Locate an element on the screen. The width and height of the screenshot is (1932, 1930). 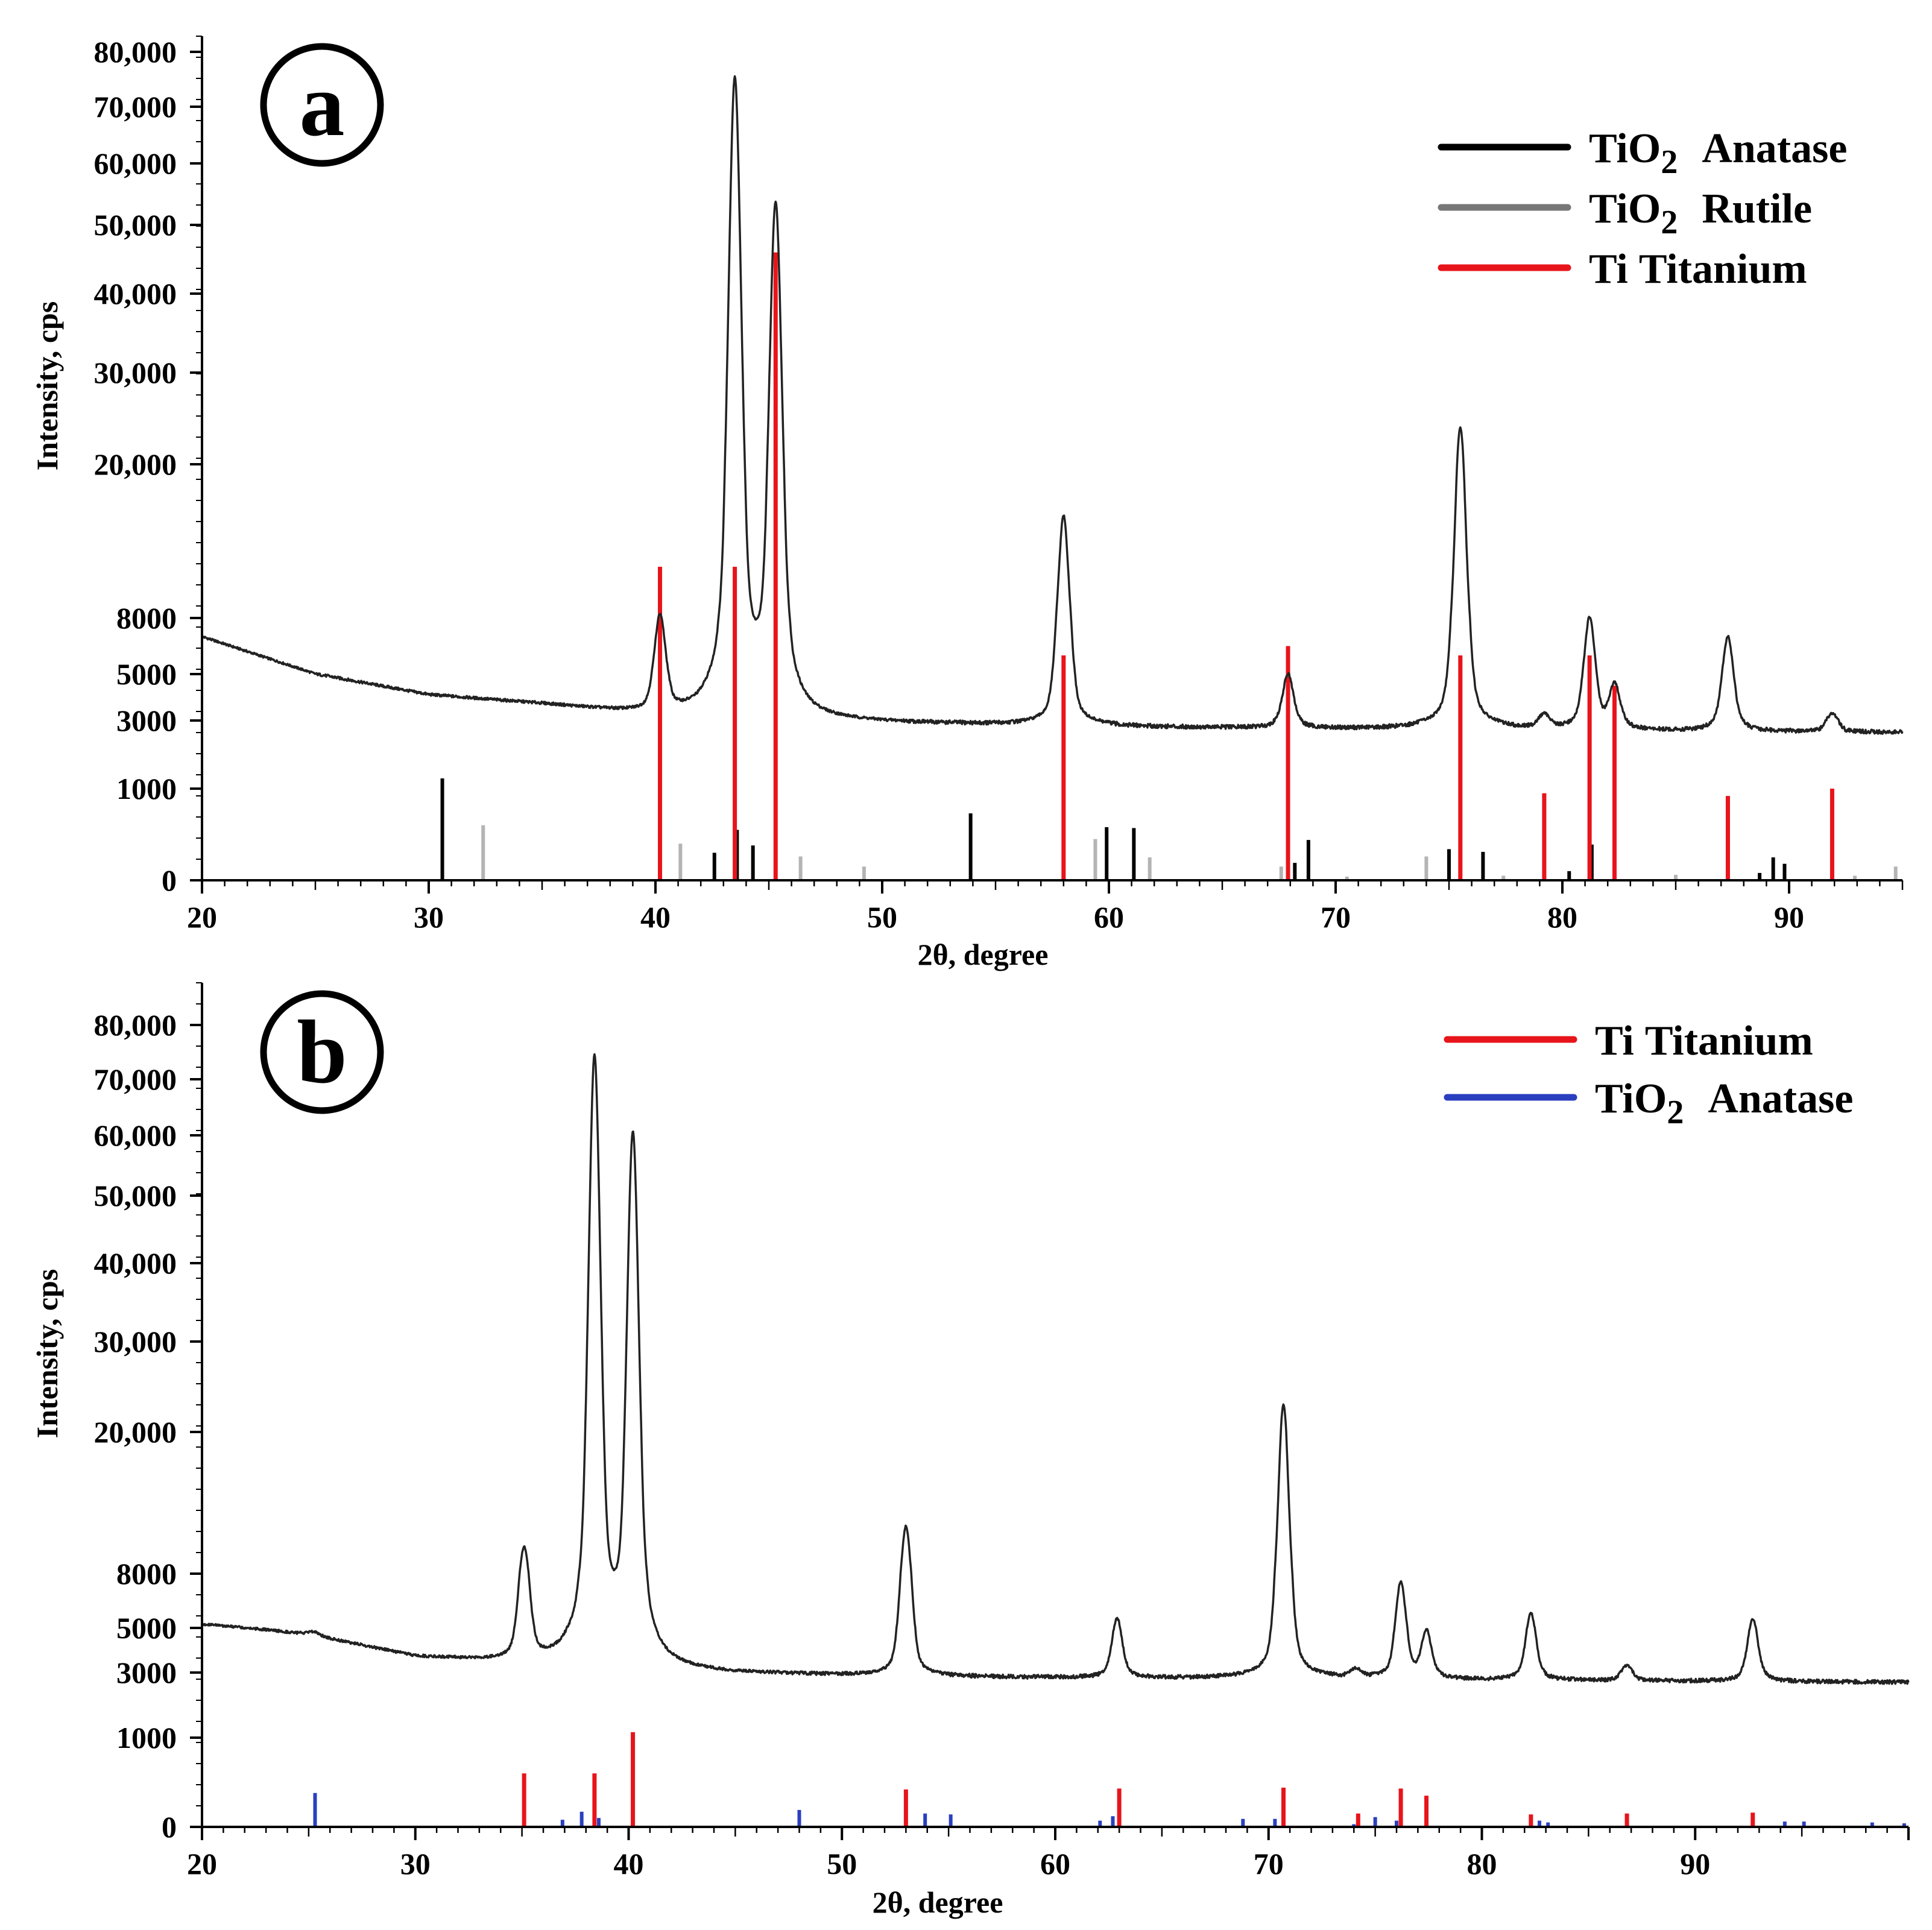
panel-label-letter: a is located at coordinates (322, 105).